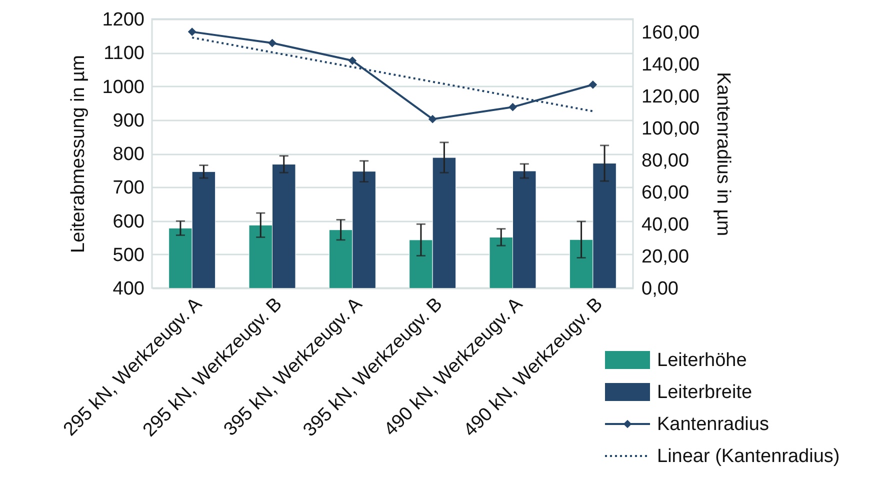 This screenshot has width=889, height=484. I want to click on y-tick-label: 1200, so click(123, 20).